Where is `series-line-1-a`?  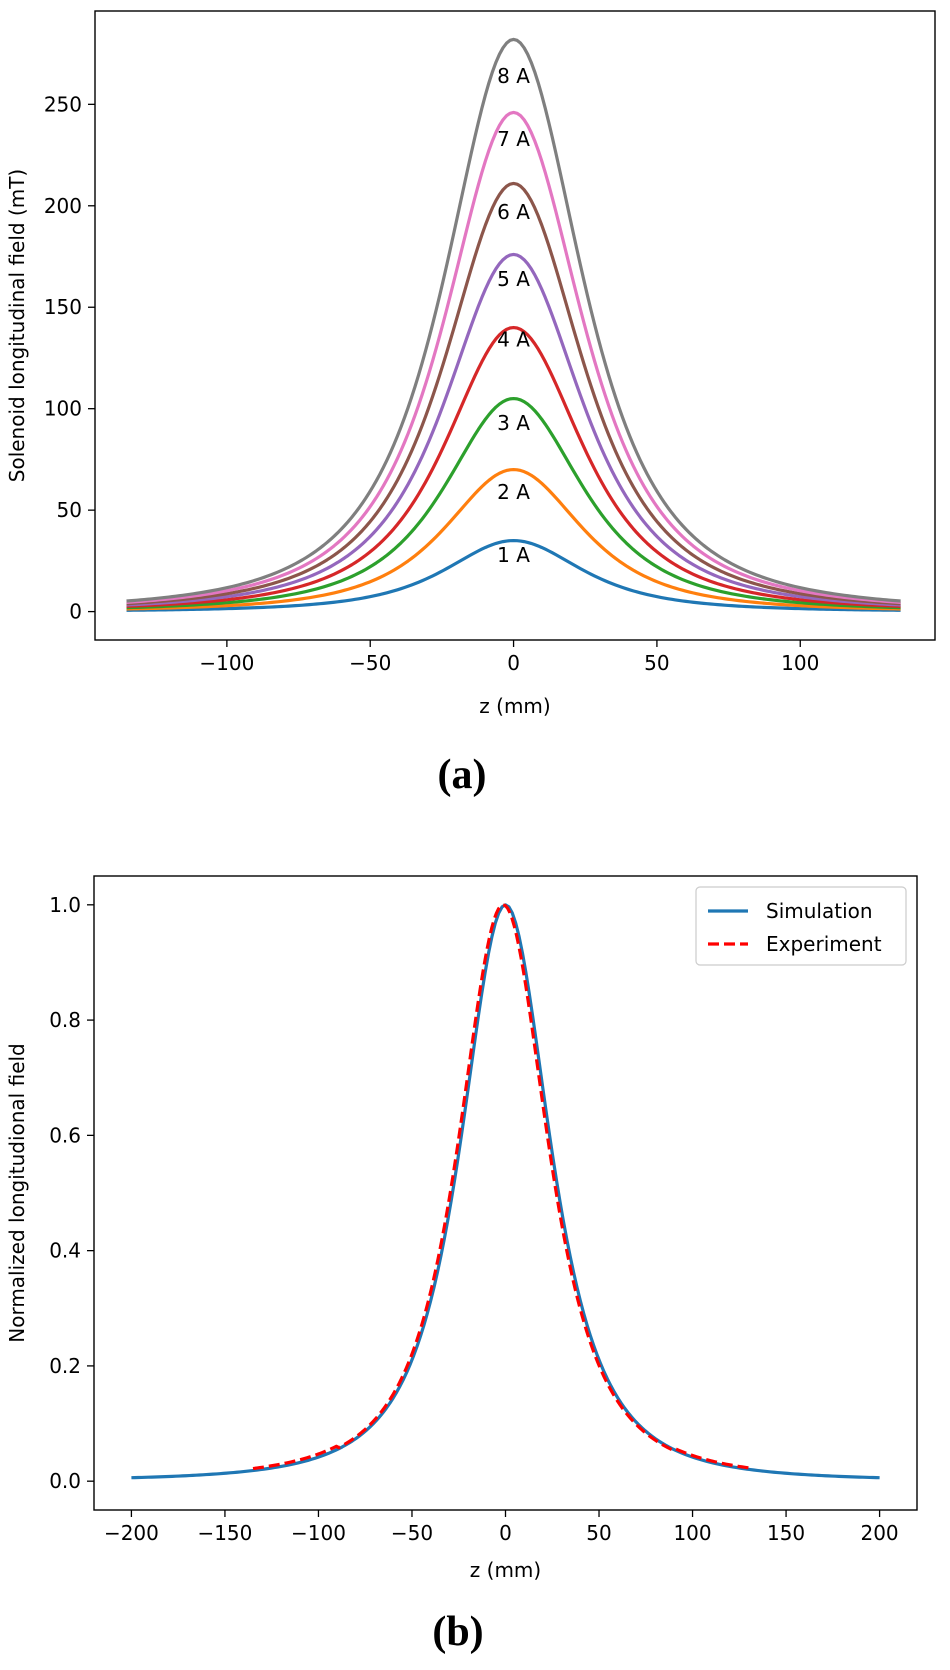
series-line-1-a is located at coordinates (513, 575).